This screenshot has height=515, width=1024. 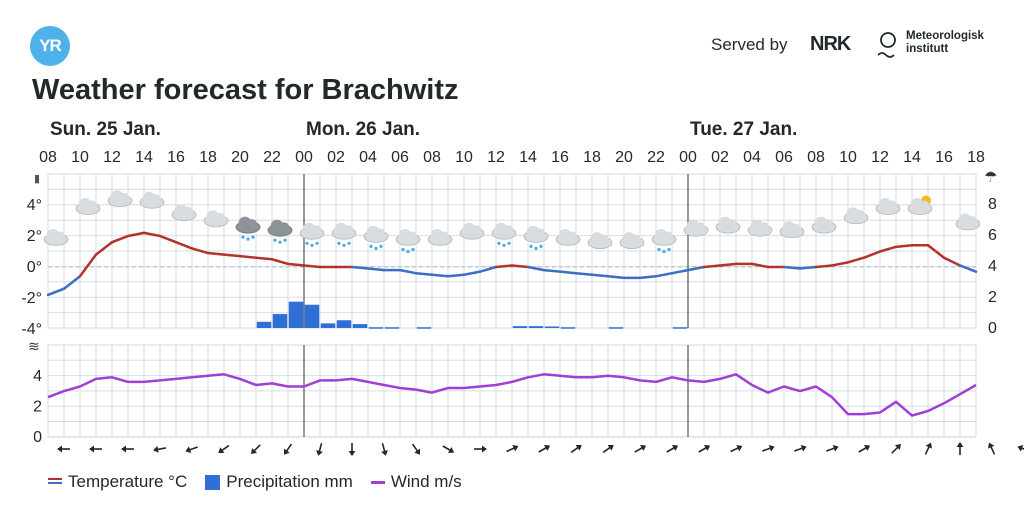 I want to click on hour-tick-label: 12, so click(x=880, y=157).